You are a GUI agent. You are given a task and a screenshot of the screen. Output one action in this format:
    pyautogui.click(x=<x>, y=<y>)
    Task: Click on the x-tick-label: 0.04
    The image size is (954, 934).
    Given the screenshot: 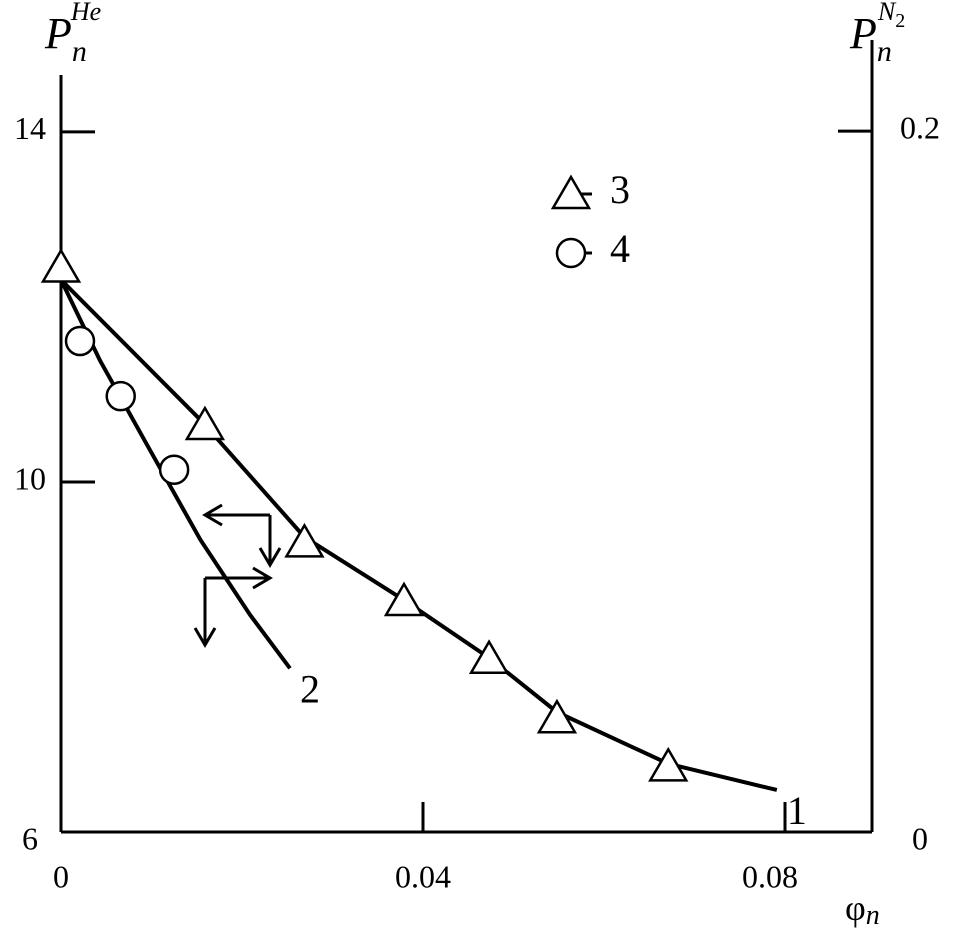 What is the action you would take?
    pyautogui.click(x=423, y=876)
    